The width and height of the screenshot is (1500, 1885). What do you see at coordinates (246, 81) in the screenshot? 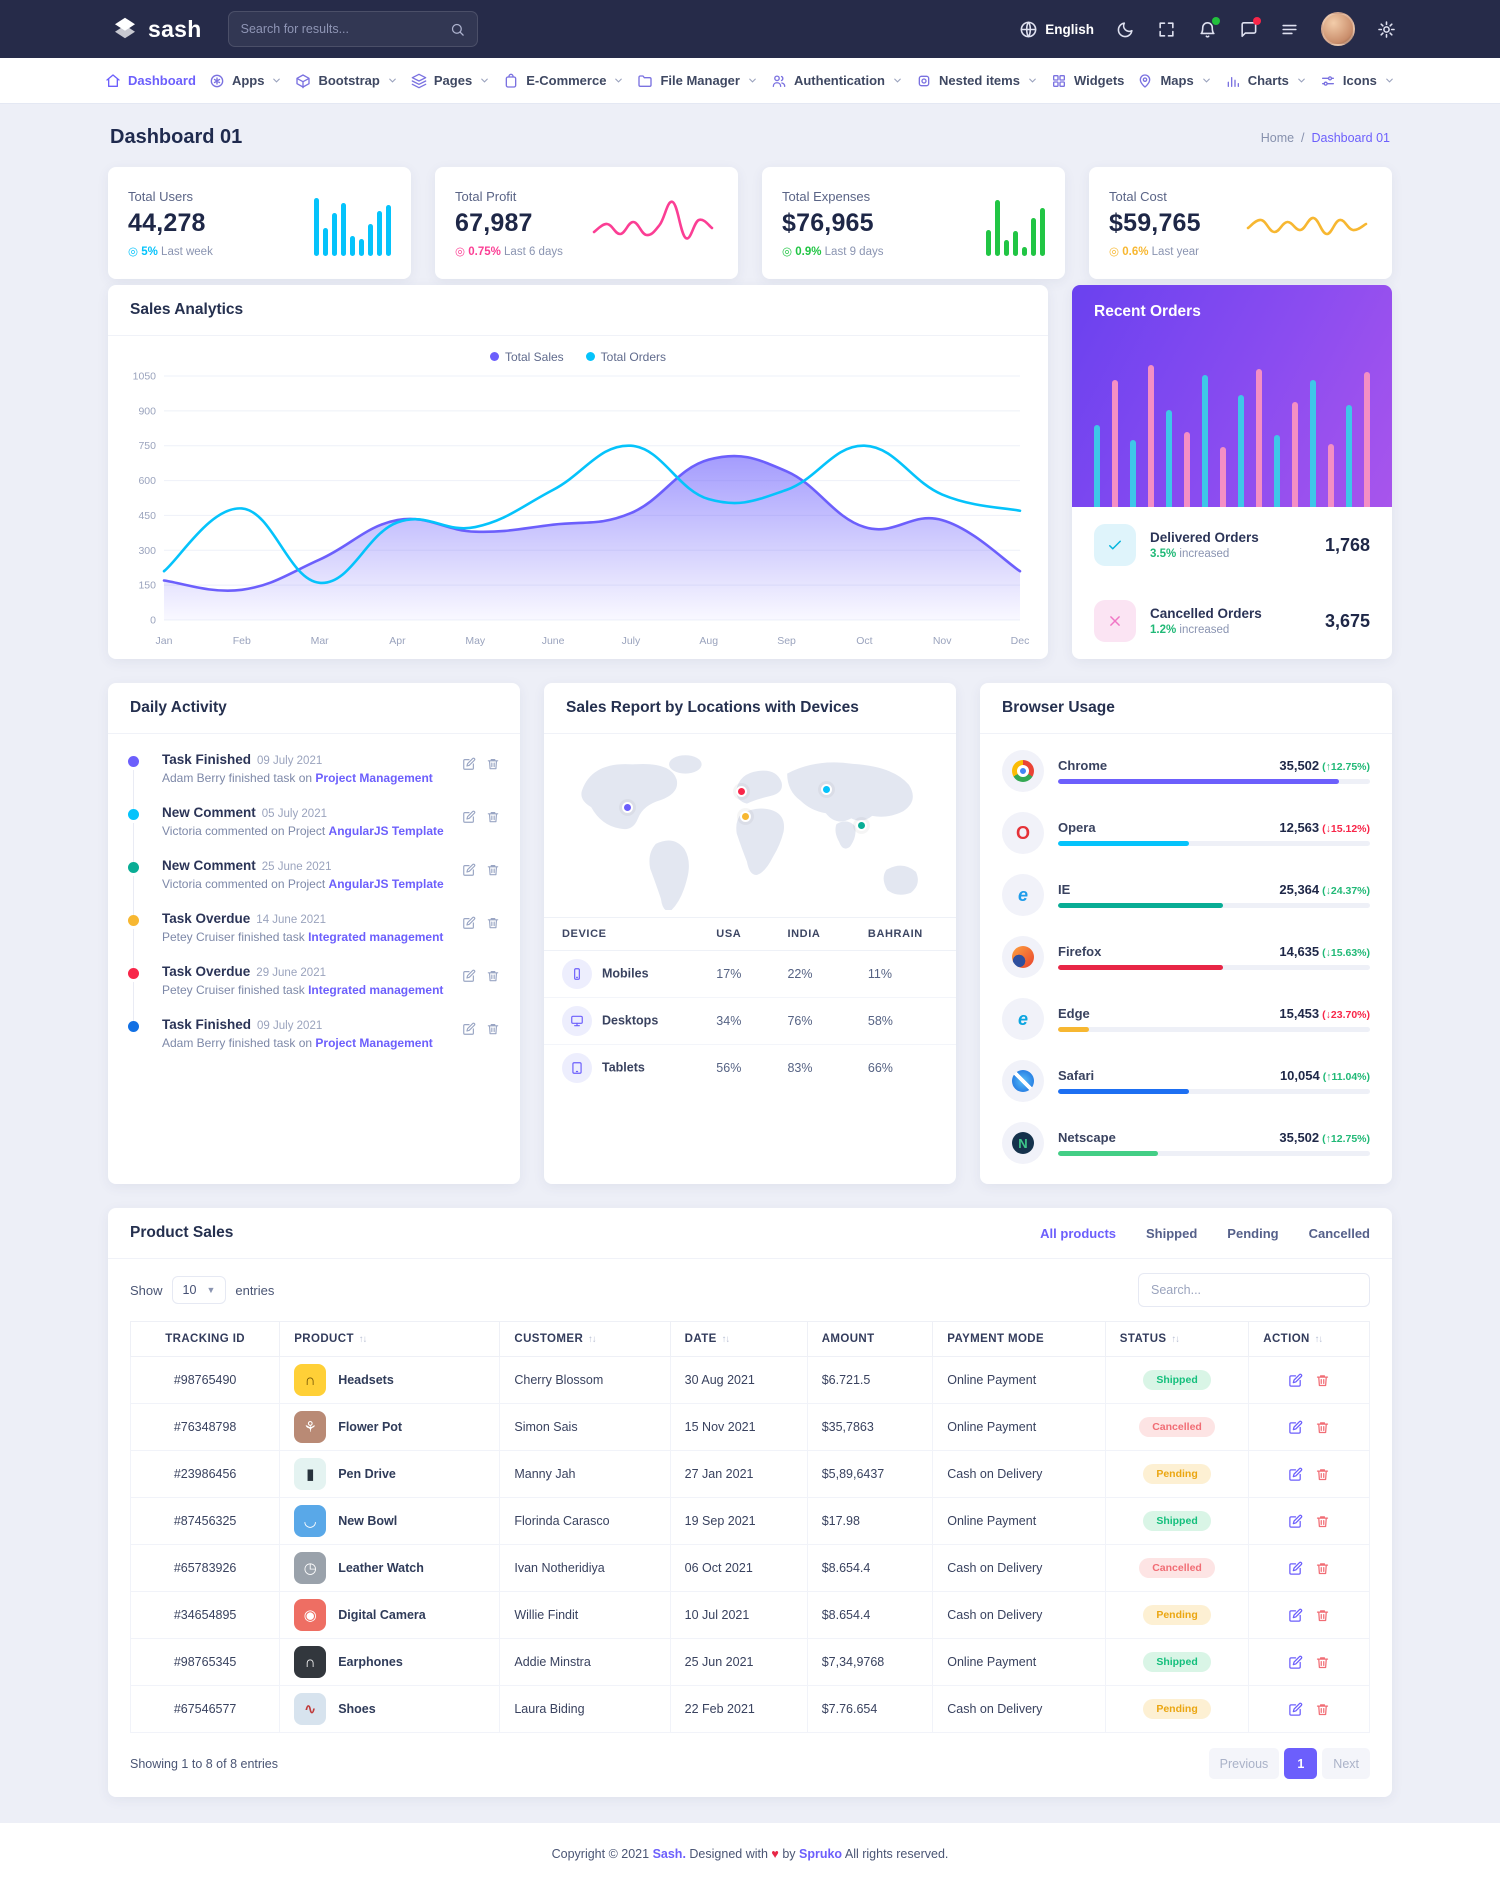
I see `menu-item-apps: Apps` at bounding box center [246, 81].